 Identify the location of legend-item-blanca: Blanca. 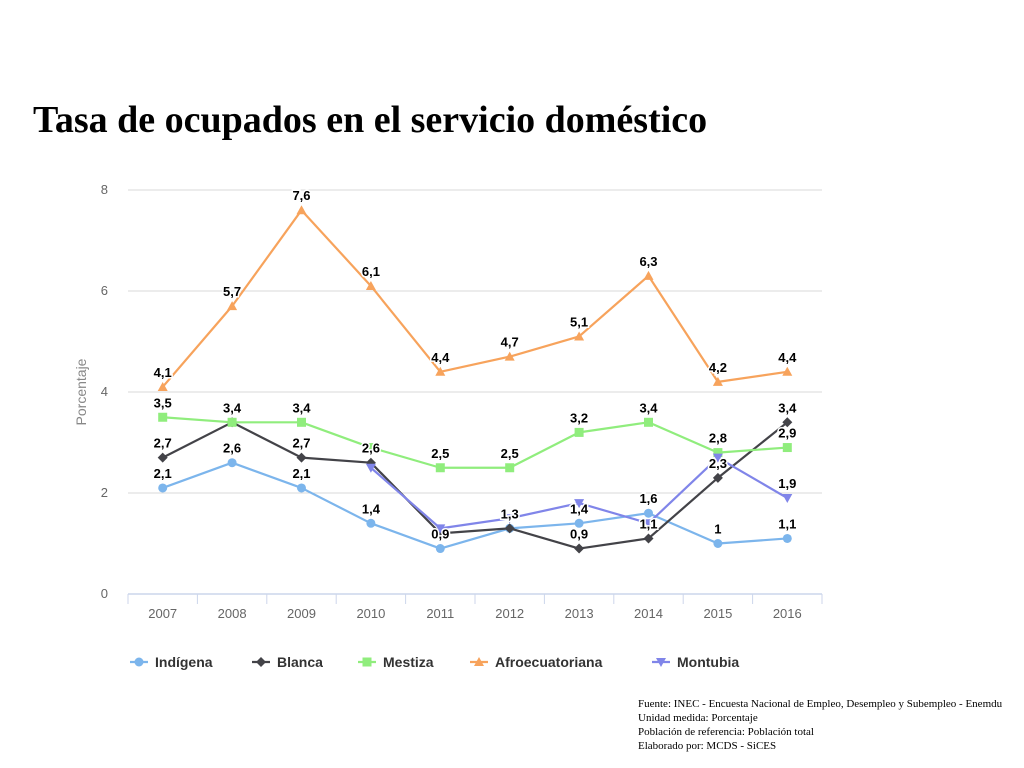
(300, 662).